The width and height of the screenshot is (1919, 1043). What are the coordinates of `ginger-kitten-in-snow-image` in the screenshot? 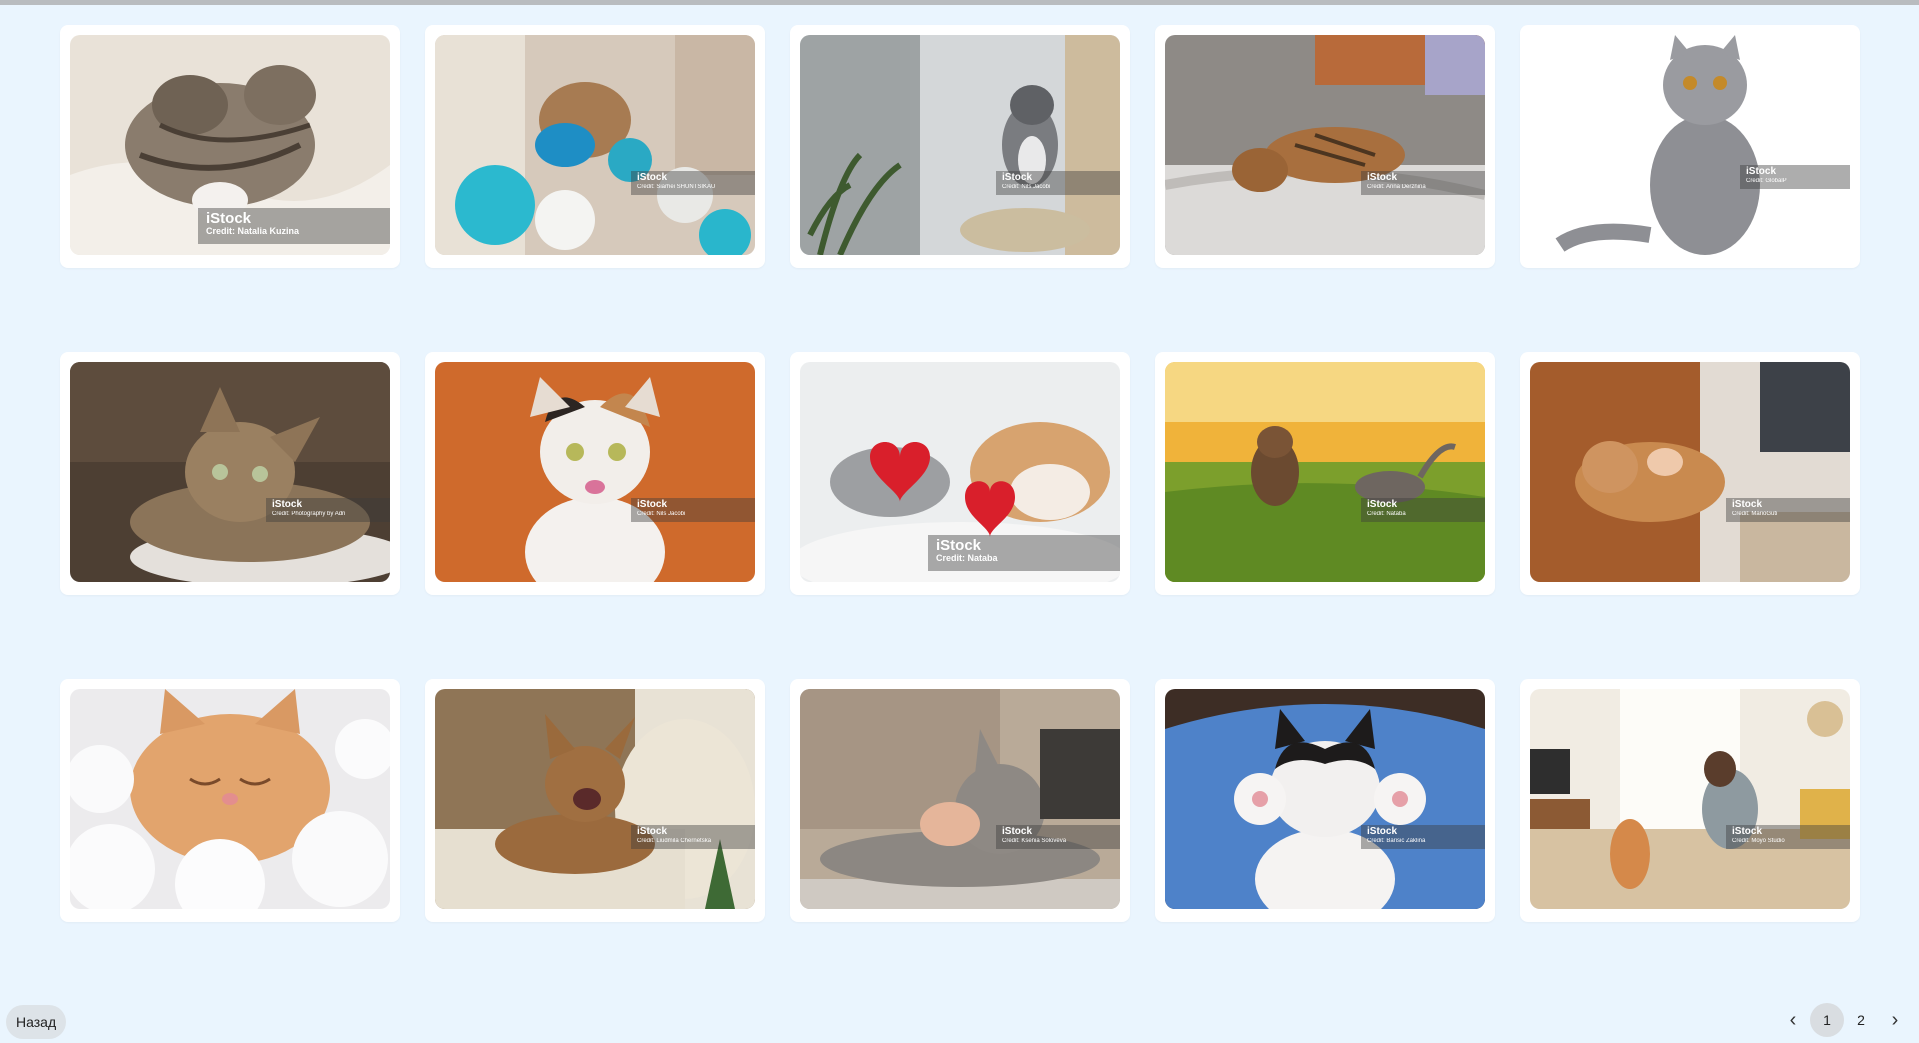 It's located at (230, 799).